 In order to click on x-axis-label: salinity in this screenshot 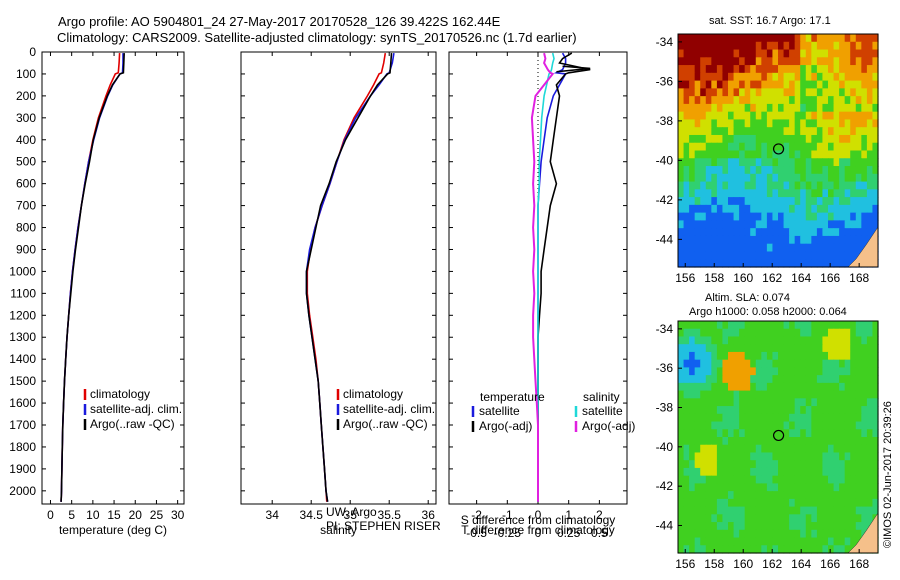, I will do `click(338, 530)`.